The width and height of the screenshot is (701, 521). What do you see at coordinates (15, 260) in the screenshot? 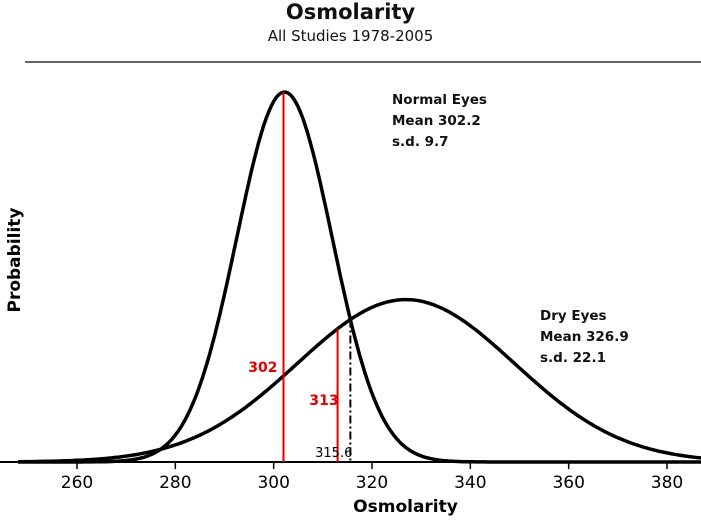
I see `y-axis-label: Probability` at bounding box center [15, 260].